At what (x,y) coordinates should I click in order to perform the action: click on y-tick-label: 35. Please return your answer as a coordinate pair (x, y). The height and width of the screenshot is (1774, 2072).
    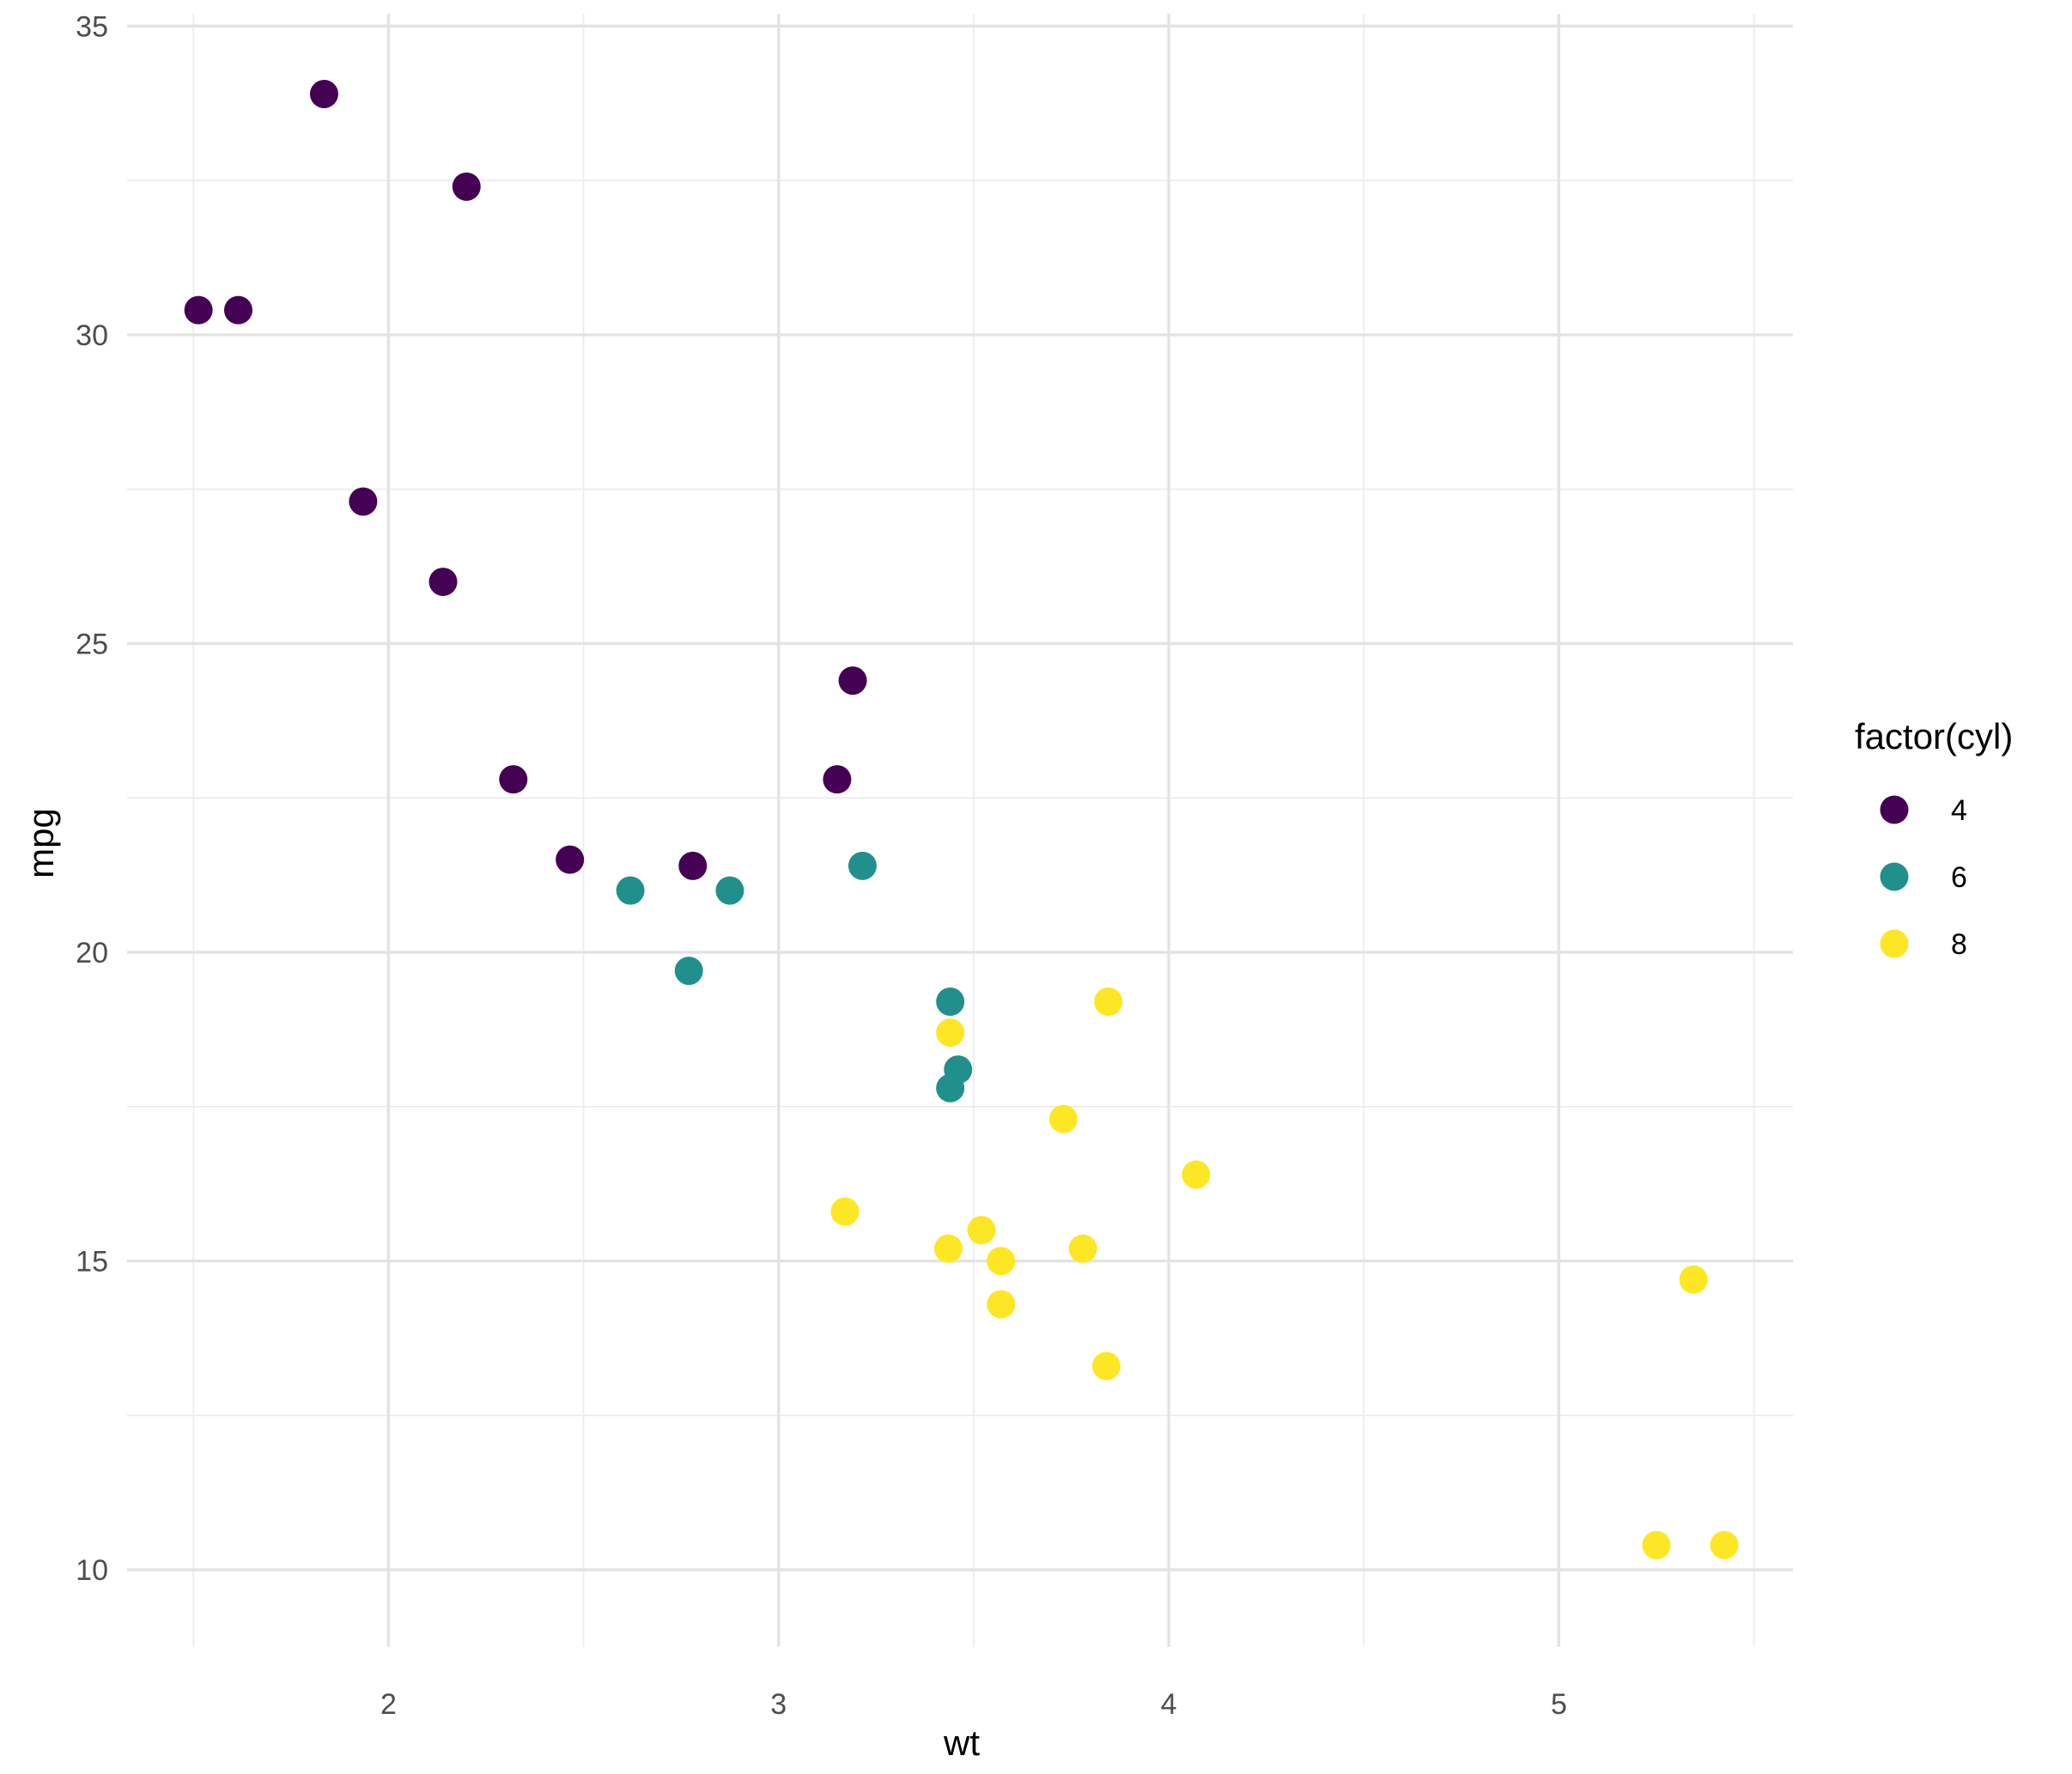
    Looking at the image, I should click on (92, 26).